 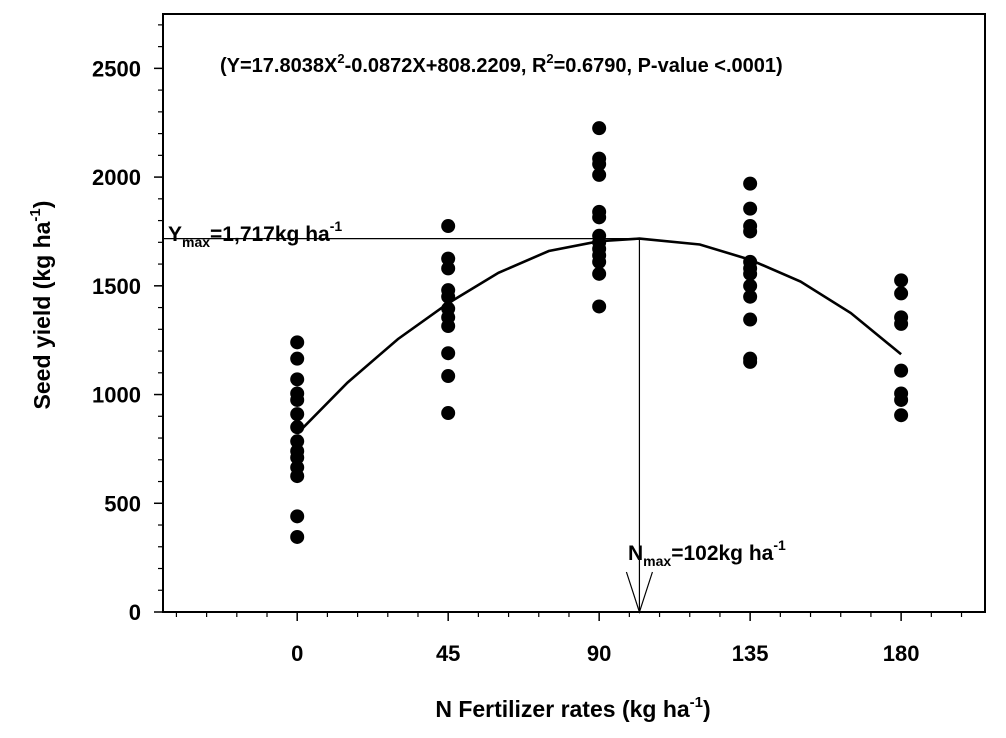 I want to click on y-tick-label: 2500, so click(x=116, y=68).